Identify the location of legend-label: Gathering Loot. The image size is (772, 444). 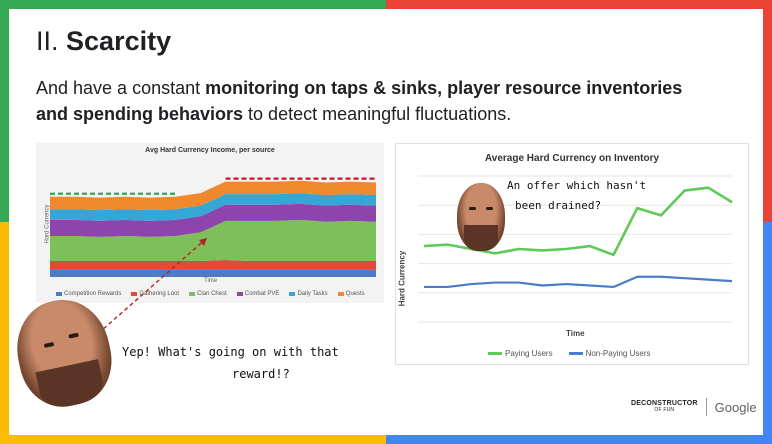
(159, 294).